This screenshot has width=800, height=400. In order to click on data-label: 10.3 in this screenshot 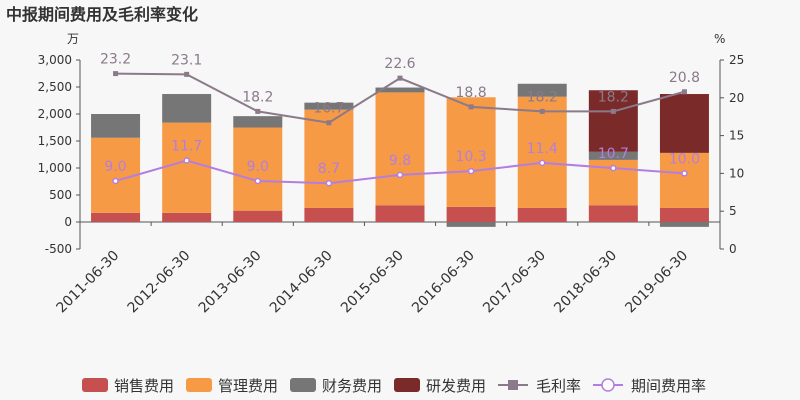, I will do `click(471, 157)`.